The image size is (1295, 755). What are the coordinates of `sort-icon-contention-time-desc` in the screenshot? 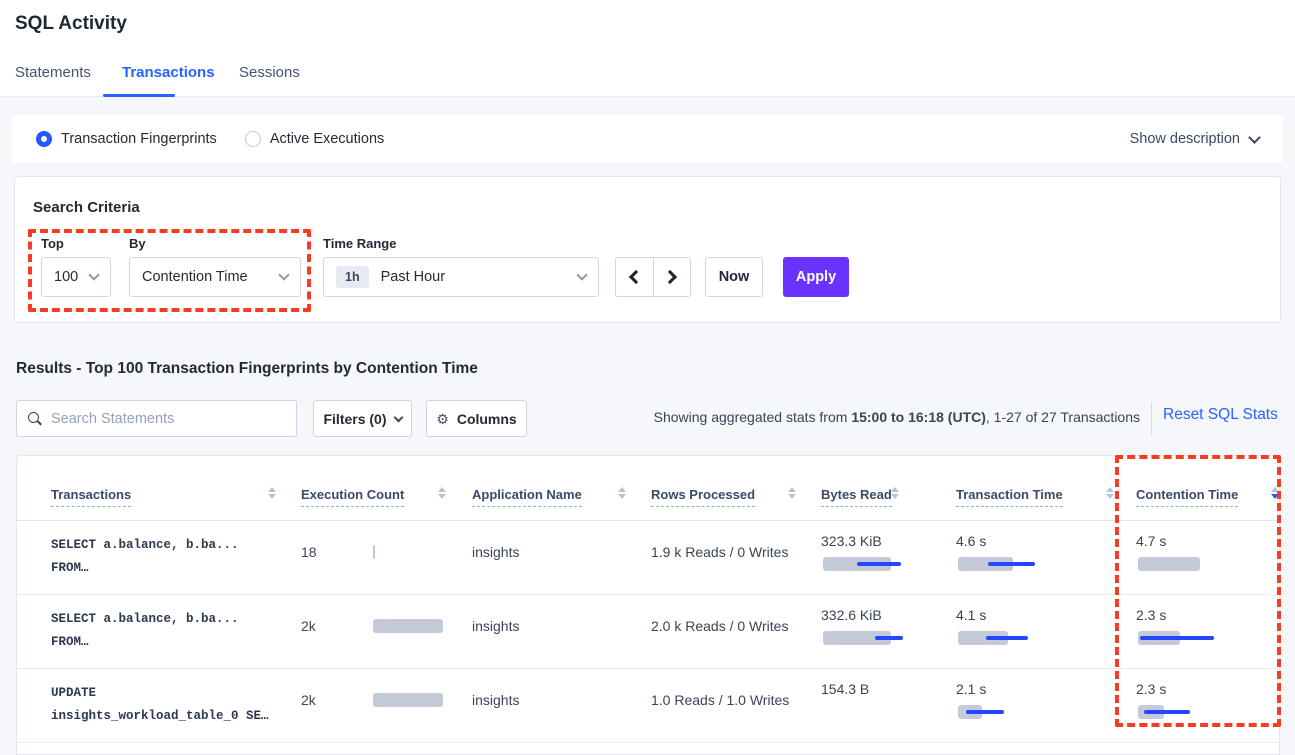 It's located at (1275, 493).